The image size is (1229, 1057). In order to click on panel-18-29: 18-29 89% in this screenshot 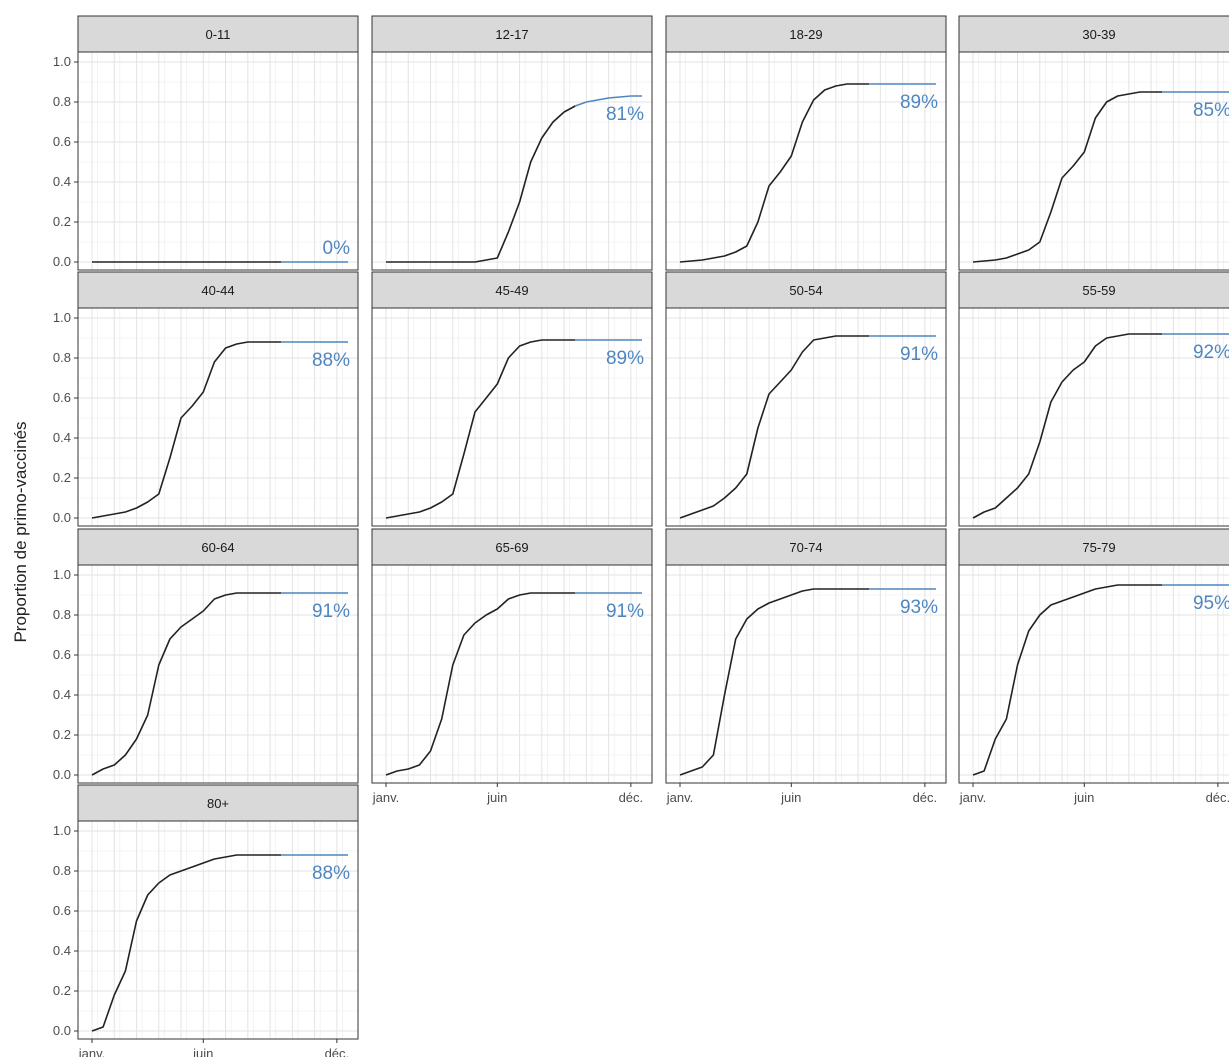, I will do `click(806, 143)`.